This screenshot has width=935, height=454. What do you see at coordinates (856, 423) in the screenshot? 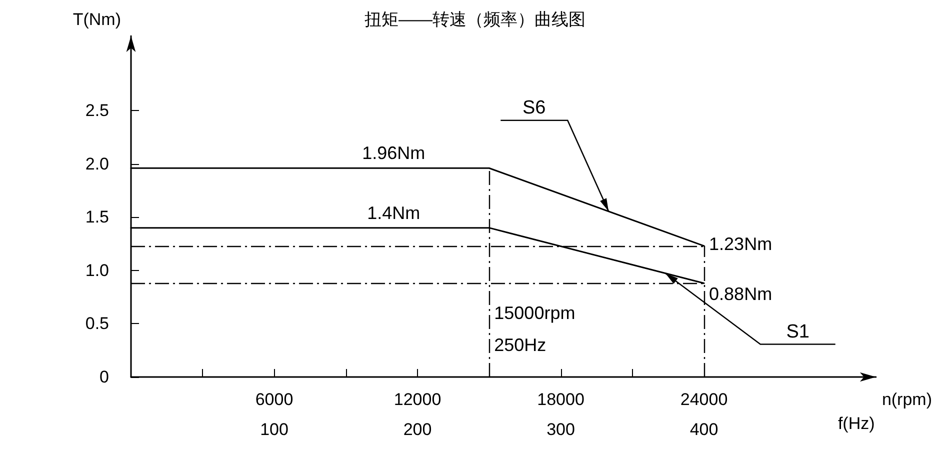
I see `x2-axis-title: f(Hz)` at bounding box center [856, 423].